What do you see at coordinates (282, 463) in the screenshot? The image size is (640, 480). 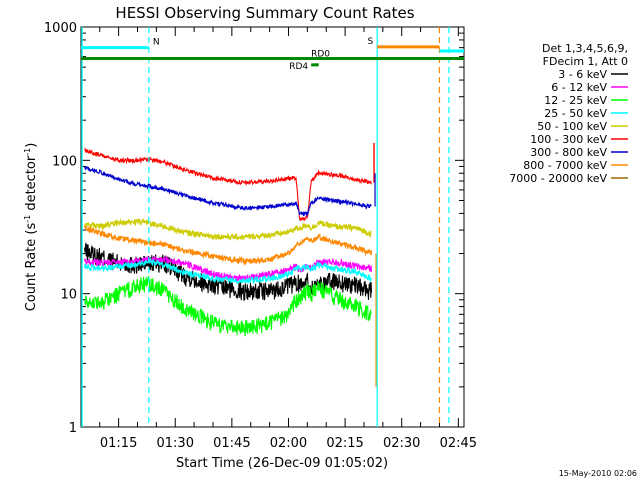 I see `x-axis-label: Start Time (26-Dec-09 01:05:02)` at bounding box center [282, 463].